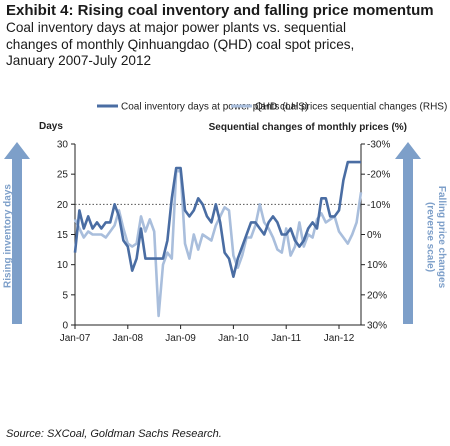 This screenshot has height=446, width=450. I want to click on right-tick-label: -30%, so click(378, 145).